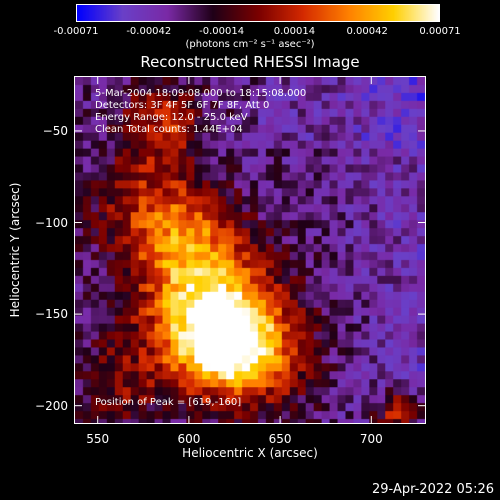  I want to click on footer-date: 29-Apr-2022 05:26, so click(433, 489).